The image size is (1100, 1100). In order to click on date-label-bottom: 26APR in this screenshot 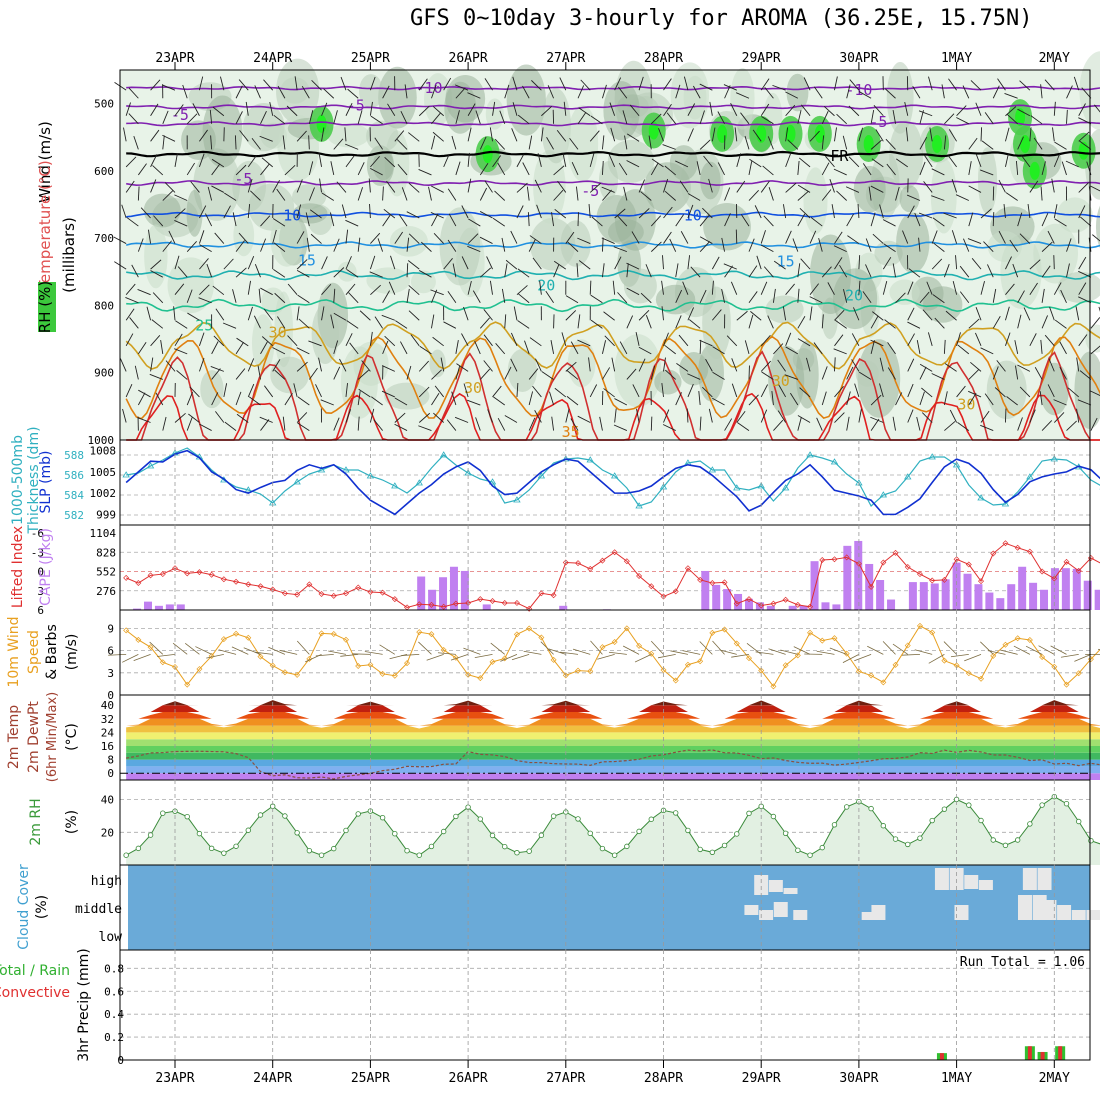, I will do `click(468, 1078)`.